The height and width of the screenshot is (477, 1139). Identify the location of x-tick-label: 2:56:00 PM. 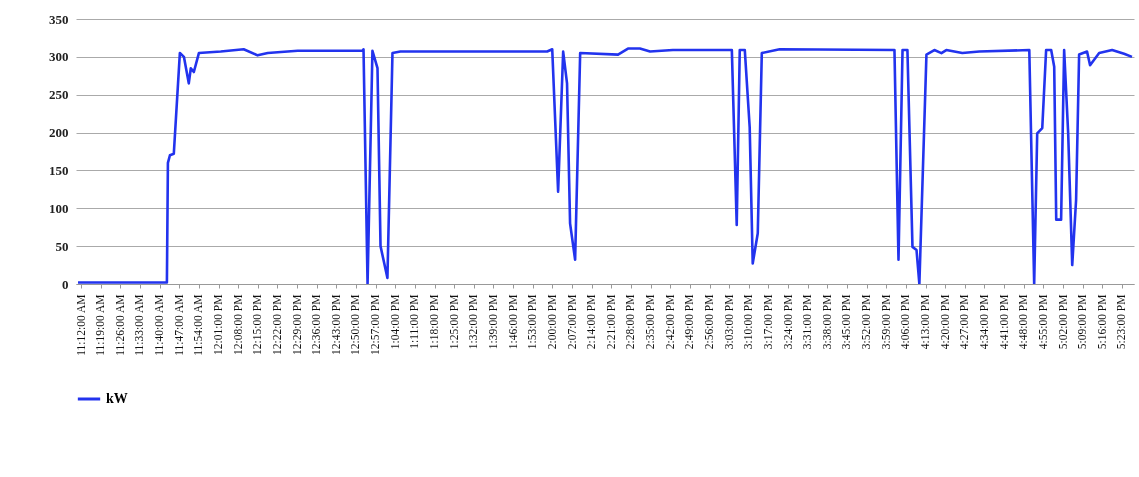
(709, 322).